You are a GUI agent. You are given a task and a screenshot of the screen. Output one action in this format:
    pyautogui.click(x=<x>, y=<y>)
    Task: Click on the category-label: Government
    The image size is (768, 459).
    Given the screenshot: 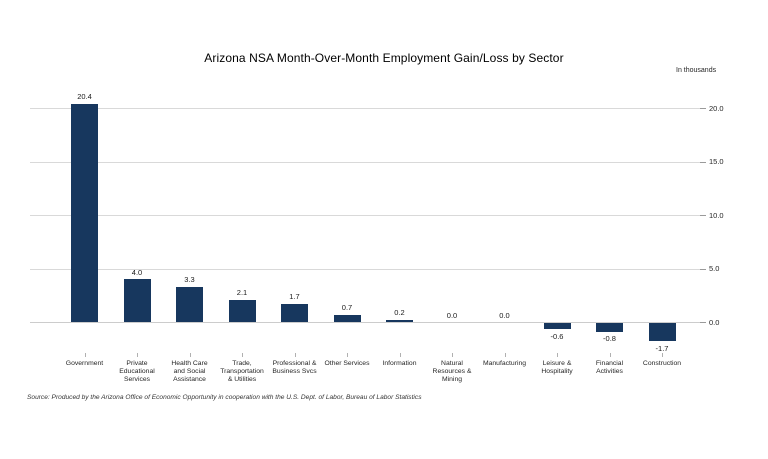 What is the action you would take?
    pyautogui.click(x=85, y=364)
    